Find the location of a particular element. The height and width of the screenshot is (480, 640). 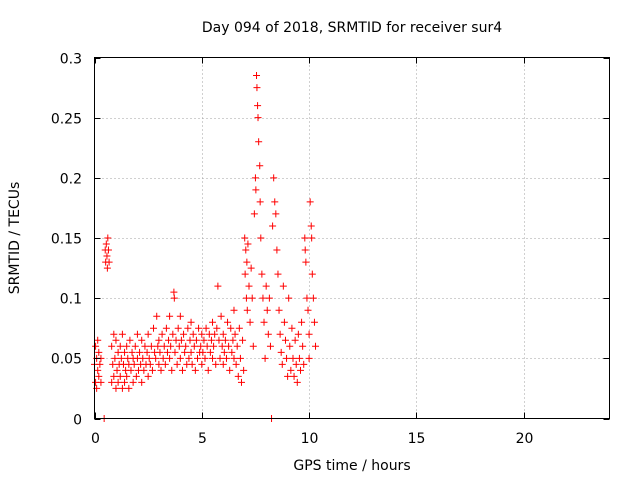

y-tick-label: 0 is located at coordinates (77, 421).